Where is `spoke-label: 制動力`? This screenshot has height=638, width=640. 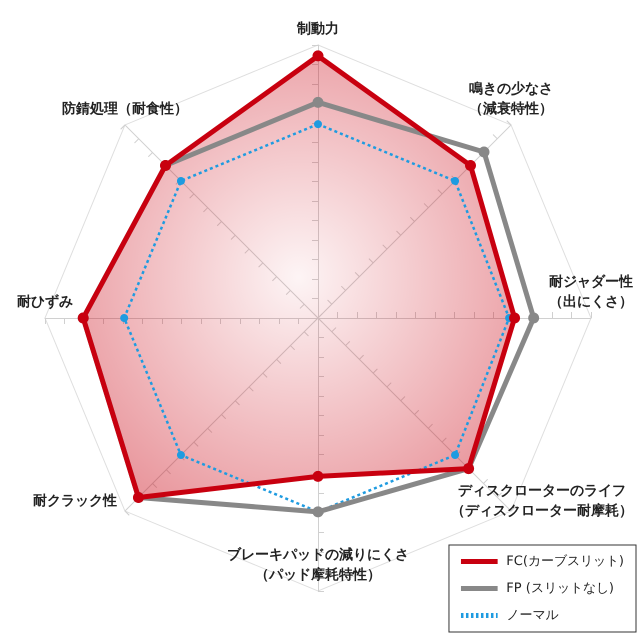 spoke-label: 制動力 is located at coordinates (317, 29).